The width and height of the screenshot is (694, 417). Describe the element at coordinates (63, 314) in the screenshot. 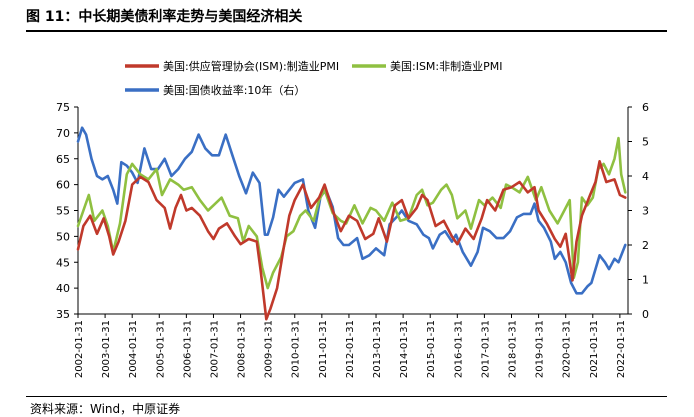

I see `left-tick-label: 35` at that location.